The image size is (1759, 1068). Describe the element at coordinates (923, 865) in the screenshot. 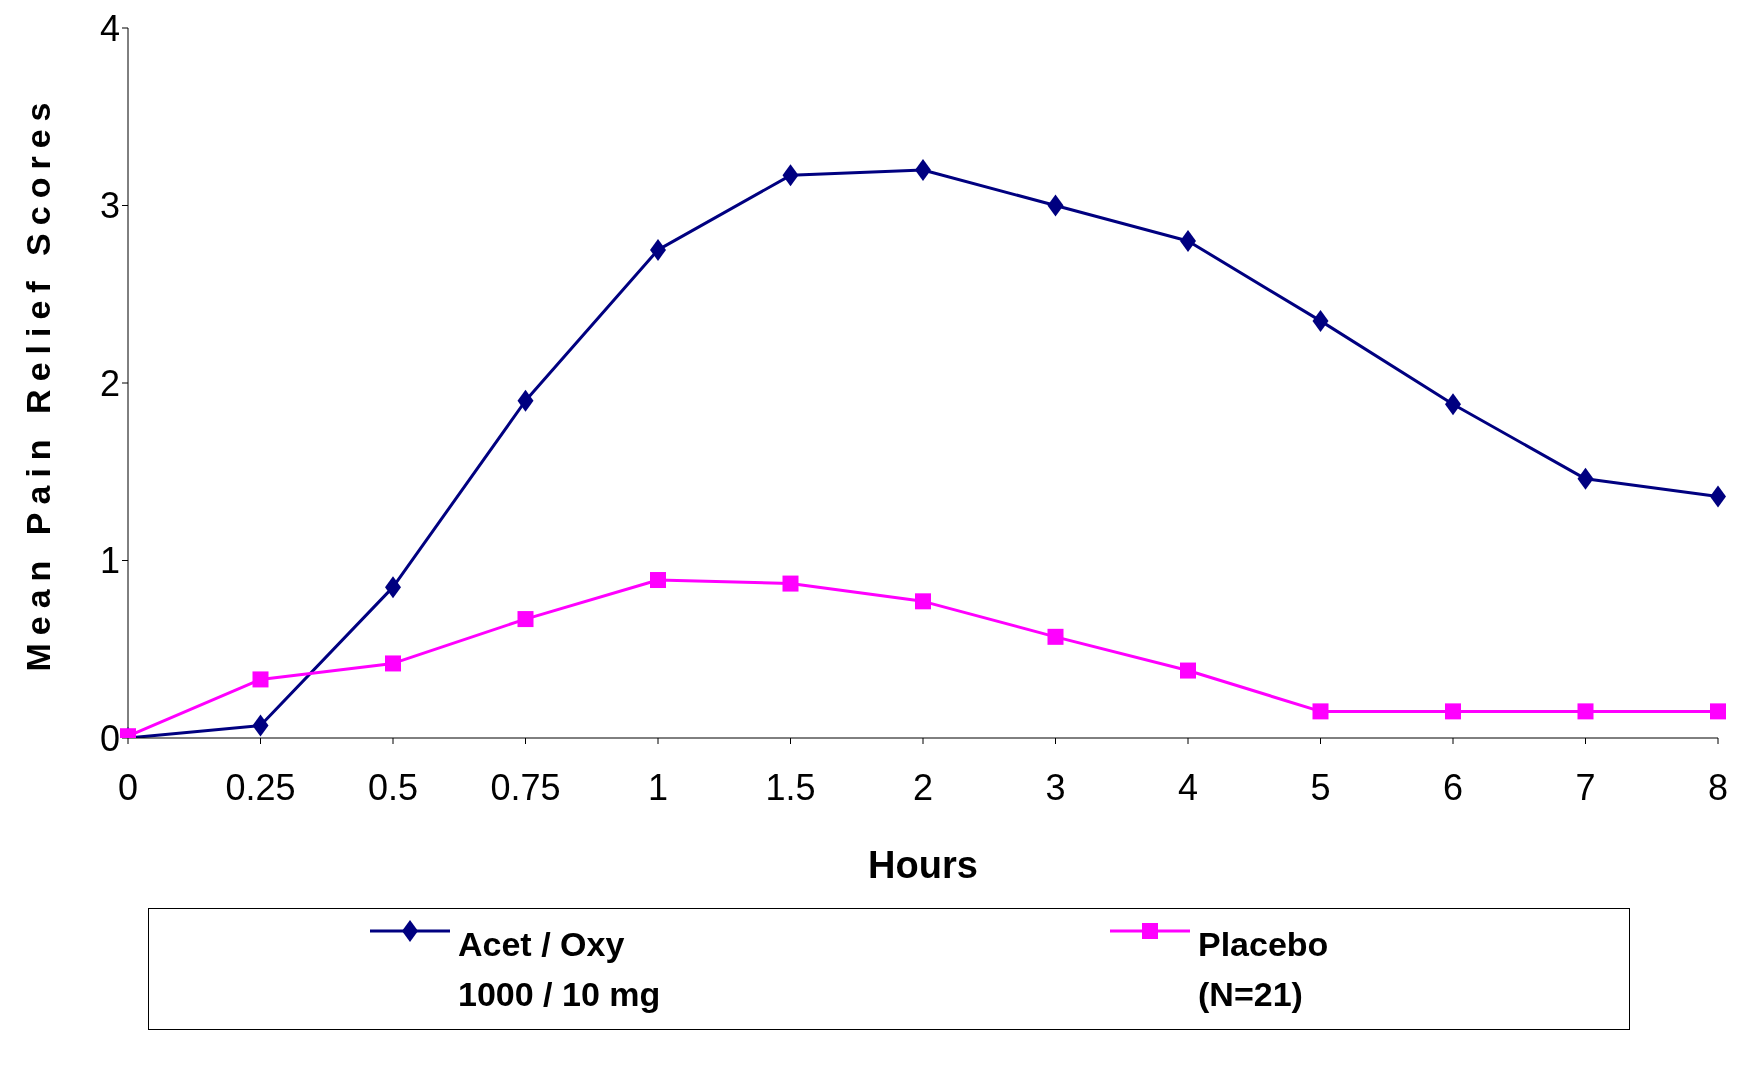

I see `x-axis-title: Hours` at that location.